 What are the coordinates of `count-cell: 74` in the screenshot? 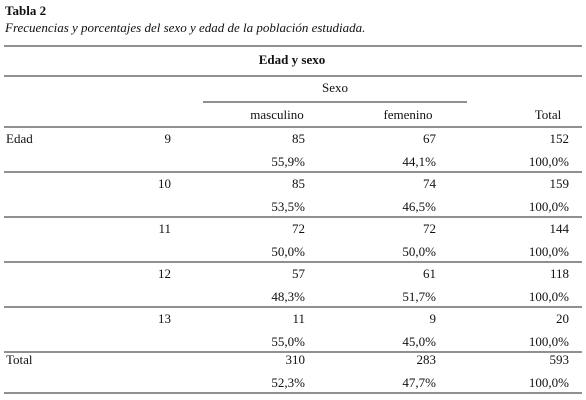 It's located at (430, 183).